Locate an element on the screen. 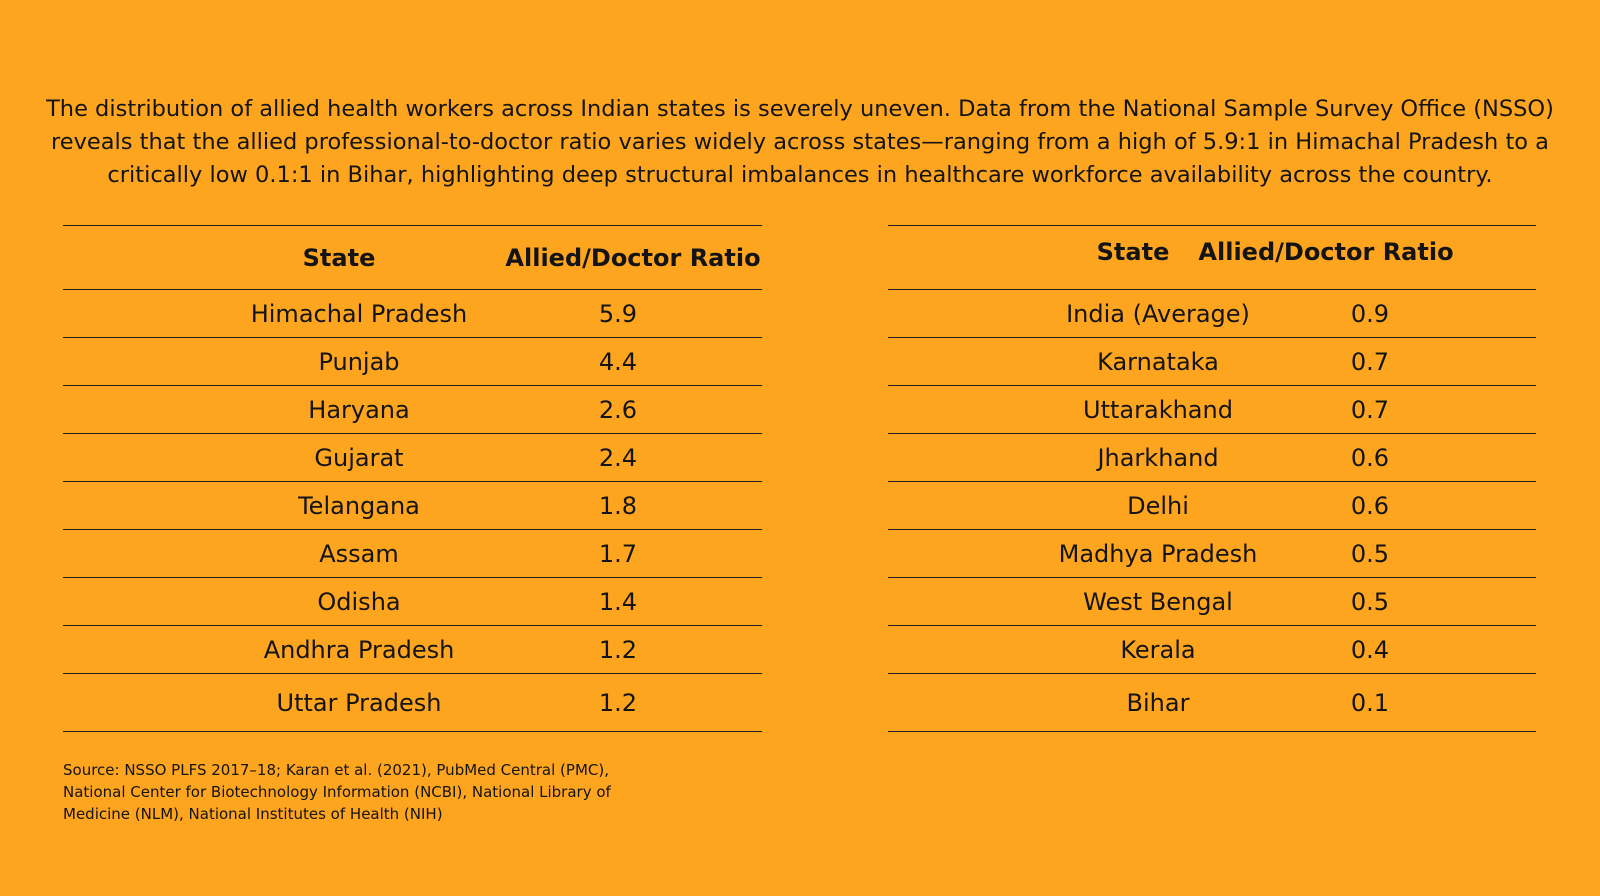 The width and height of the screenshot is (1600, 896). state-cell: Telangana is located at coordinates (359, 505).